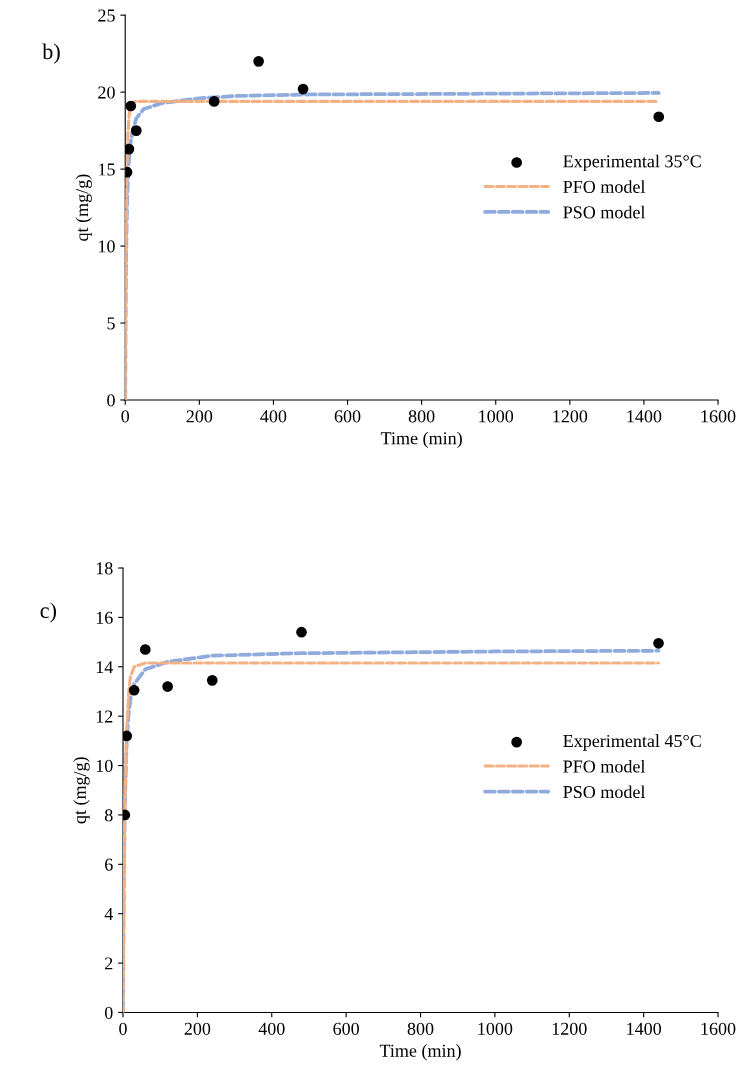 The width and height of the screenshot is (741, 1084). What do you see at coordinates (111, 323) in the screenshot?
I see `y-tick-label: 5` at bounding box center [111, 323].